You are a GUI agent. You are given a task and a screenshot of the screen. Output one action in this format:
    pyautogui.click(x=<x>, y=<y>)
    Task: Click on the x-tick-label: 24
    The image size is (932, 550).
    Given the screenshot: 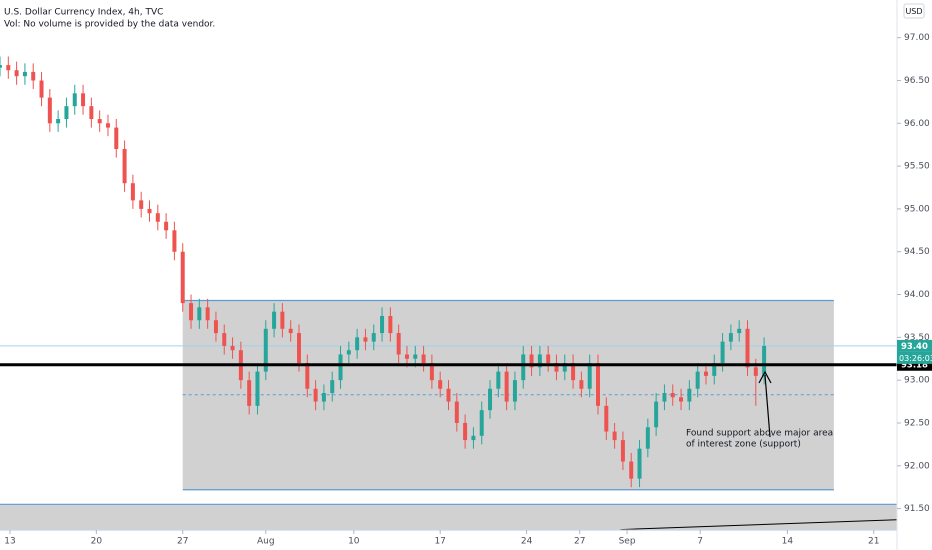 What is the action you would take?
    pyautogui.click(x=527, y=542)
    